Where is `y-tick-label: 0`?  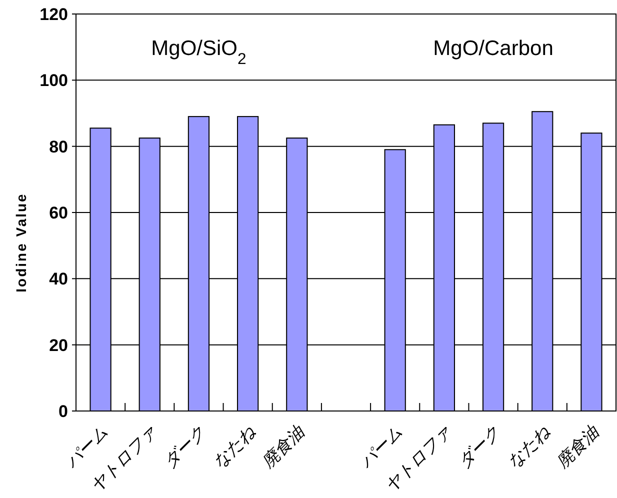 y-tick-label: 0 is located at coordinates (63, 411).